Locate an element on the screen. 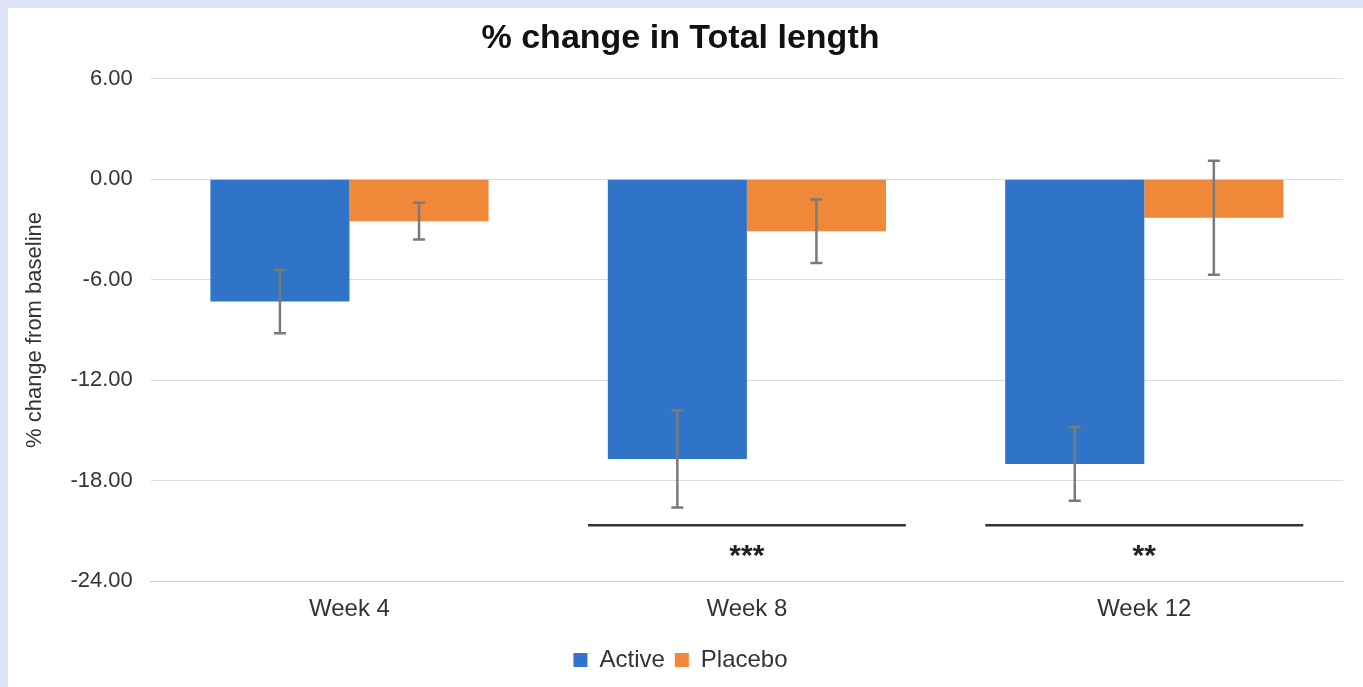  y-axis-title: % change from baseline is located at coordinates (34, 330).